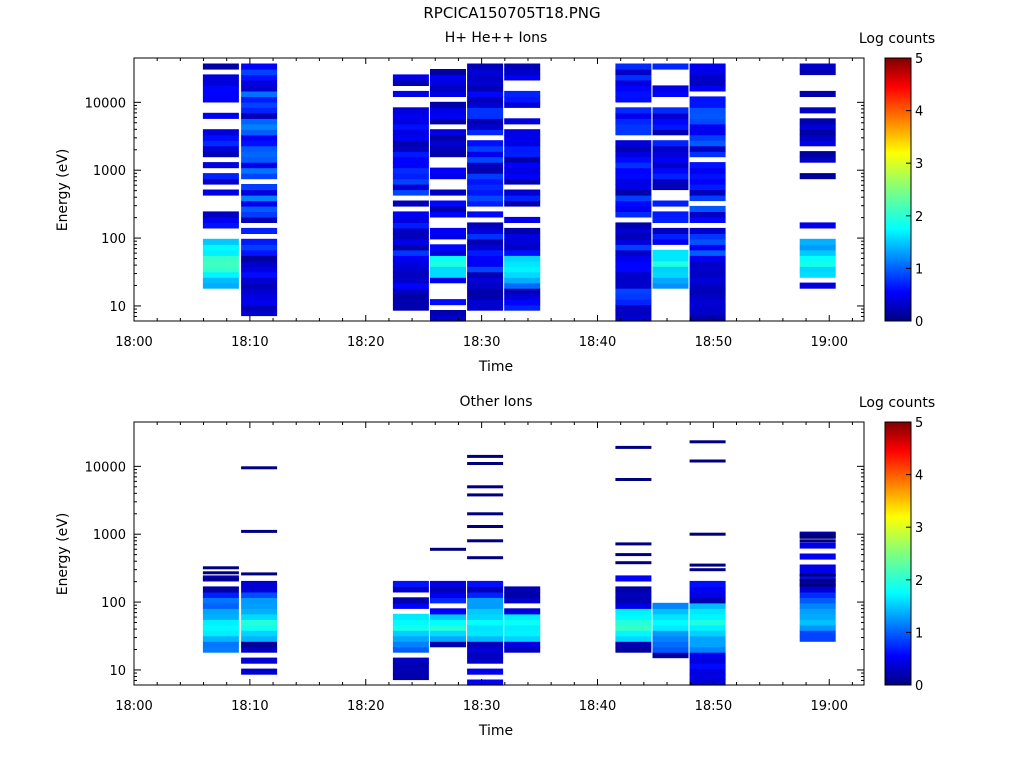 This screenshot has height=768, width=1024. I want to click on colorbar-tick-label: 0, so click(919, 686).